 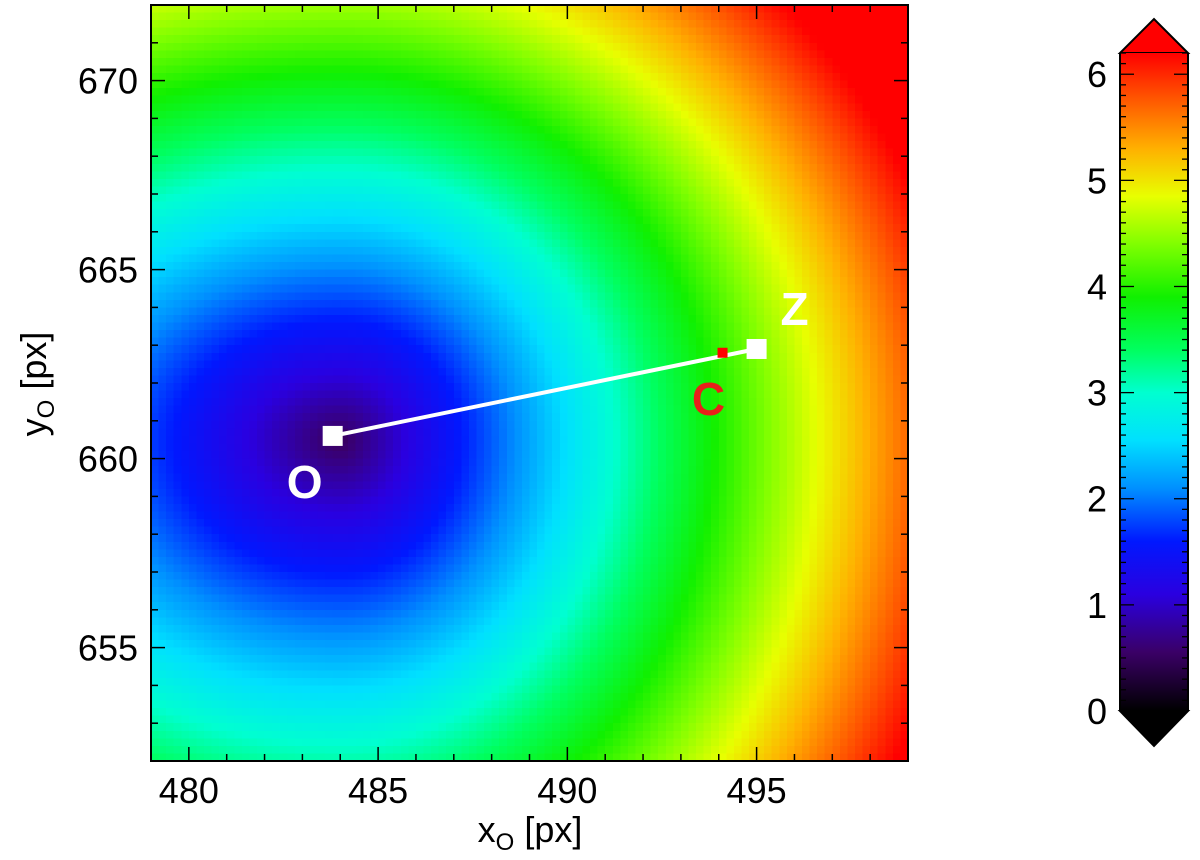 I want to click on y-tick-label: 660, so click(x=108, y=459).